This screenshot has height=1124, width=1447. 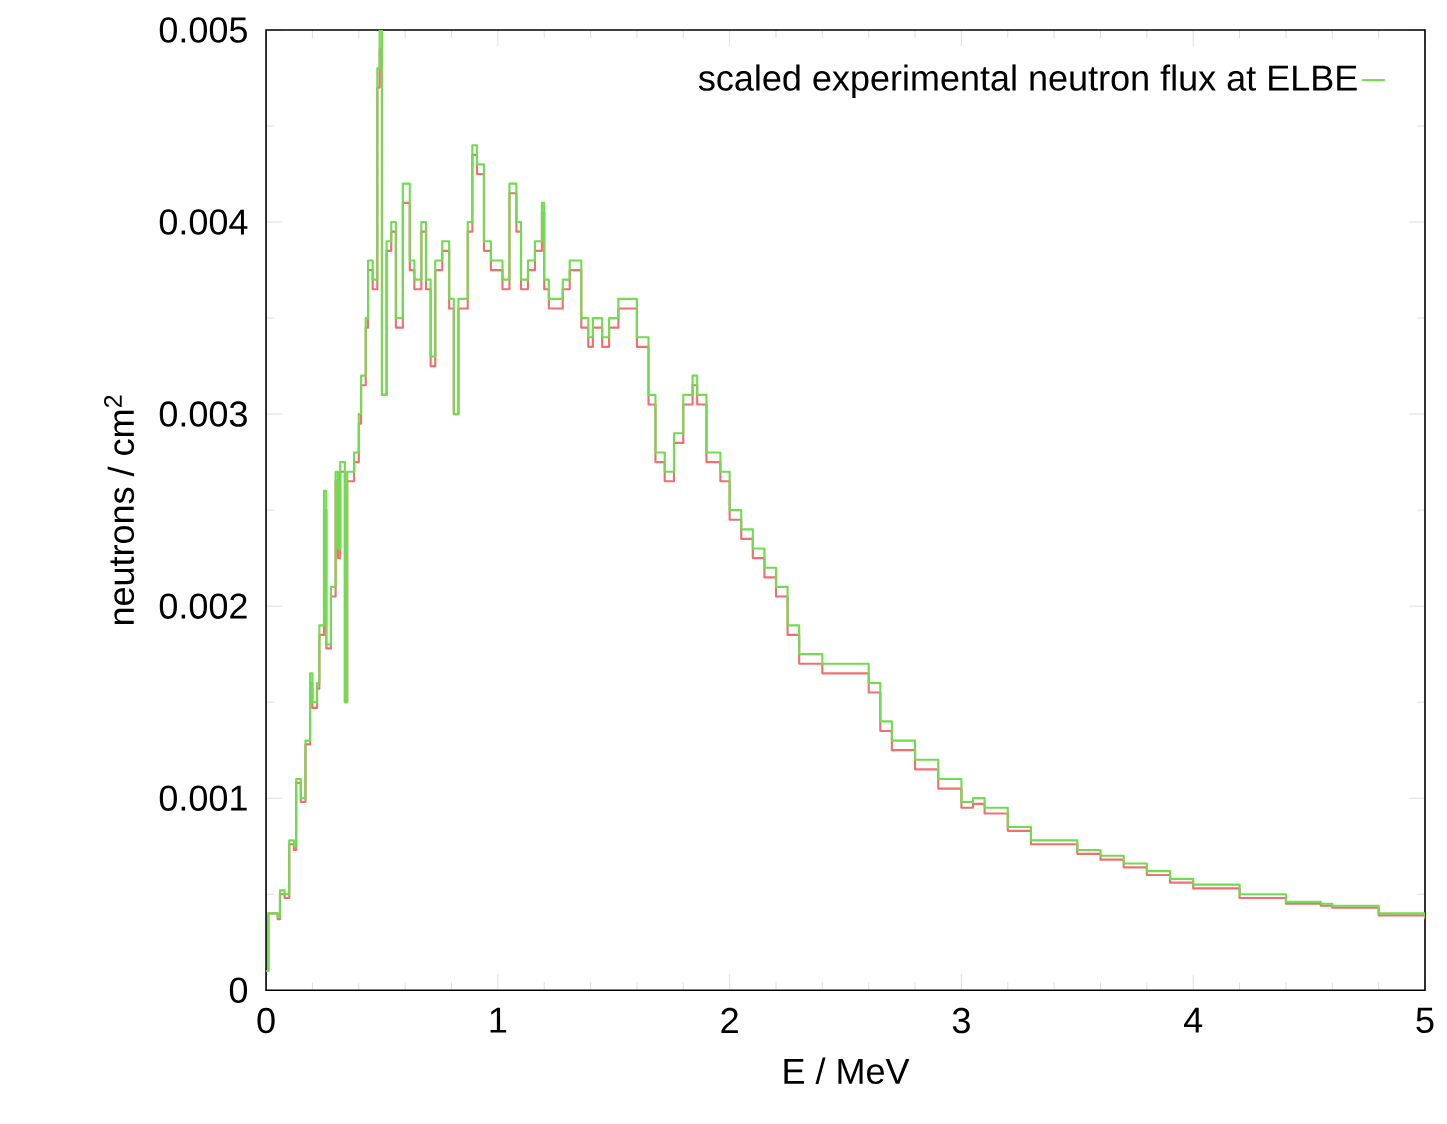 What do you see at coordinates (498, 1020) in the screenshot?
I see `x-tick-label: 1` at bounding box center [498, 1020].